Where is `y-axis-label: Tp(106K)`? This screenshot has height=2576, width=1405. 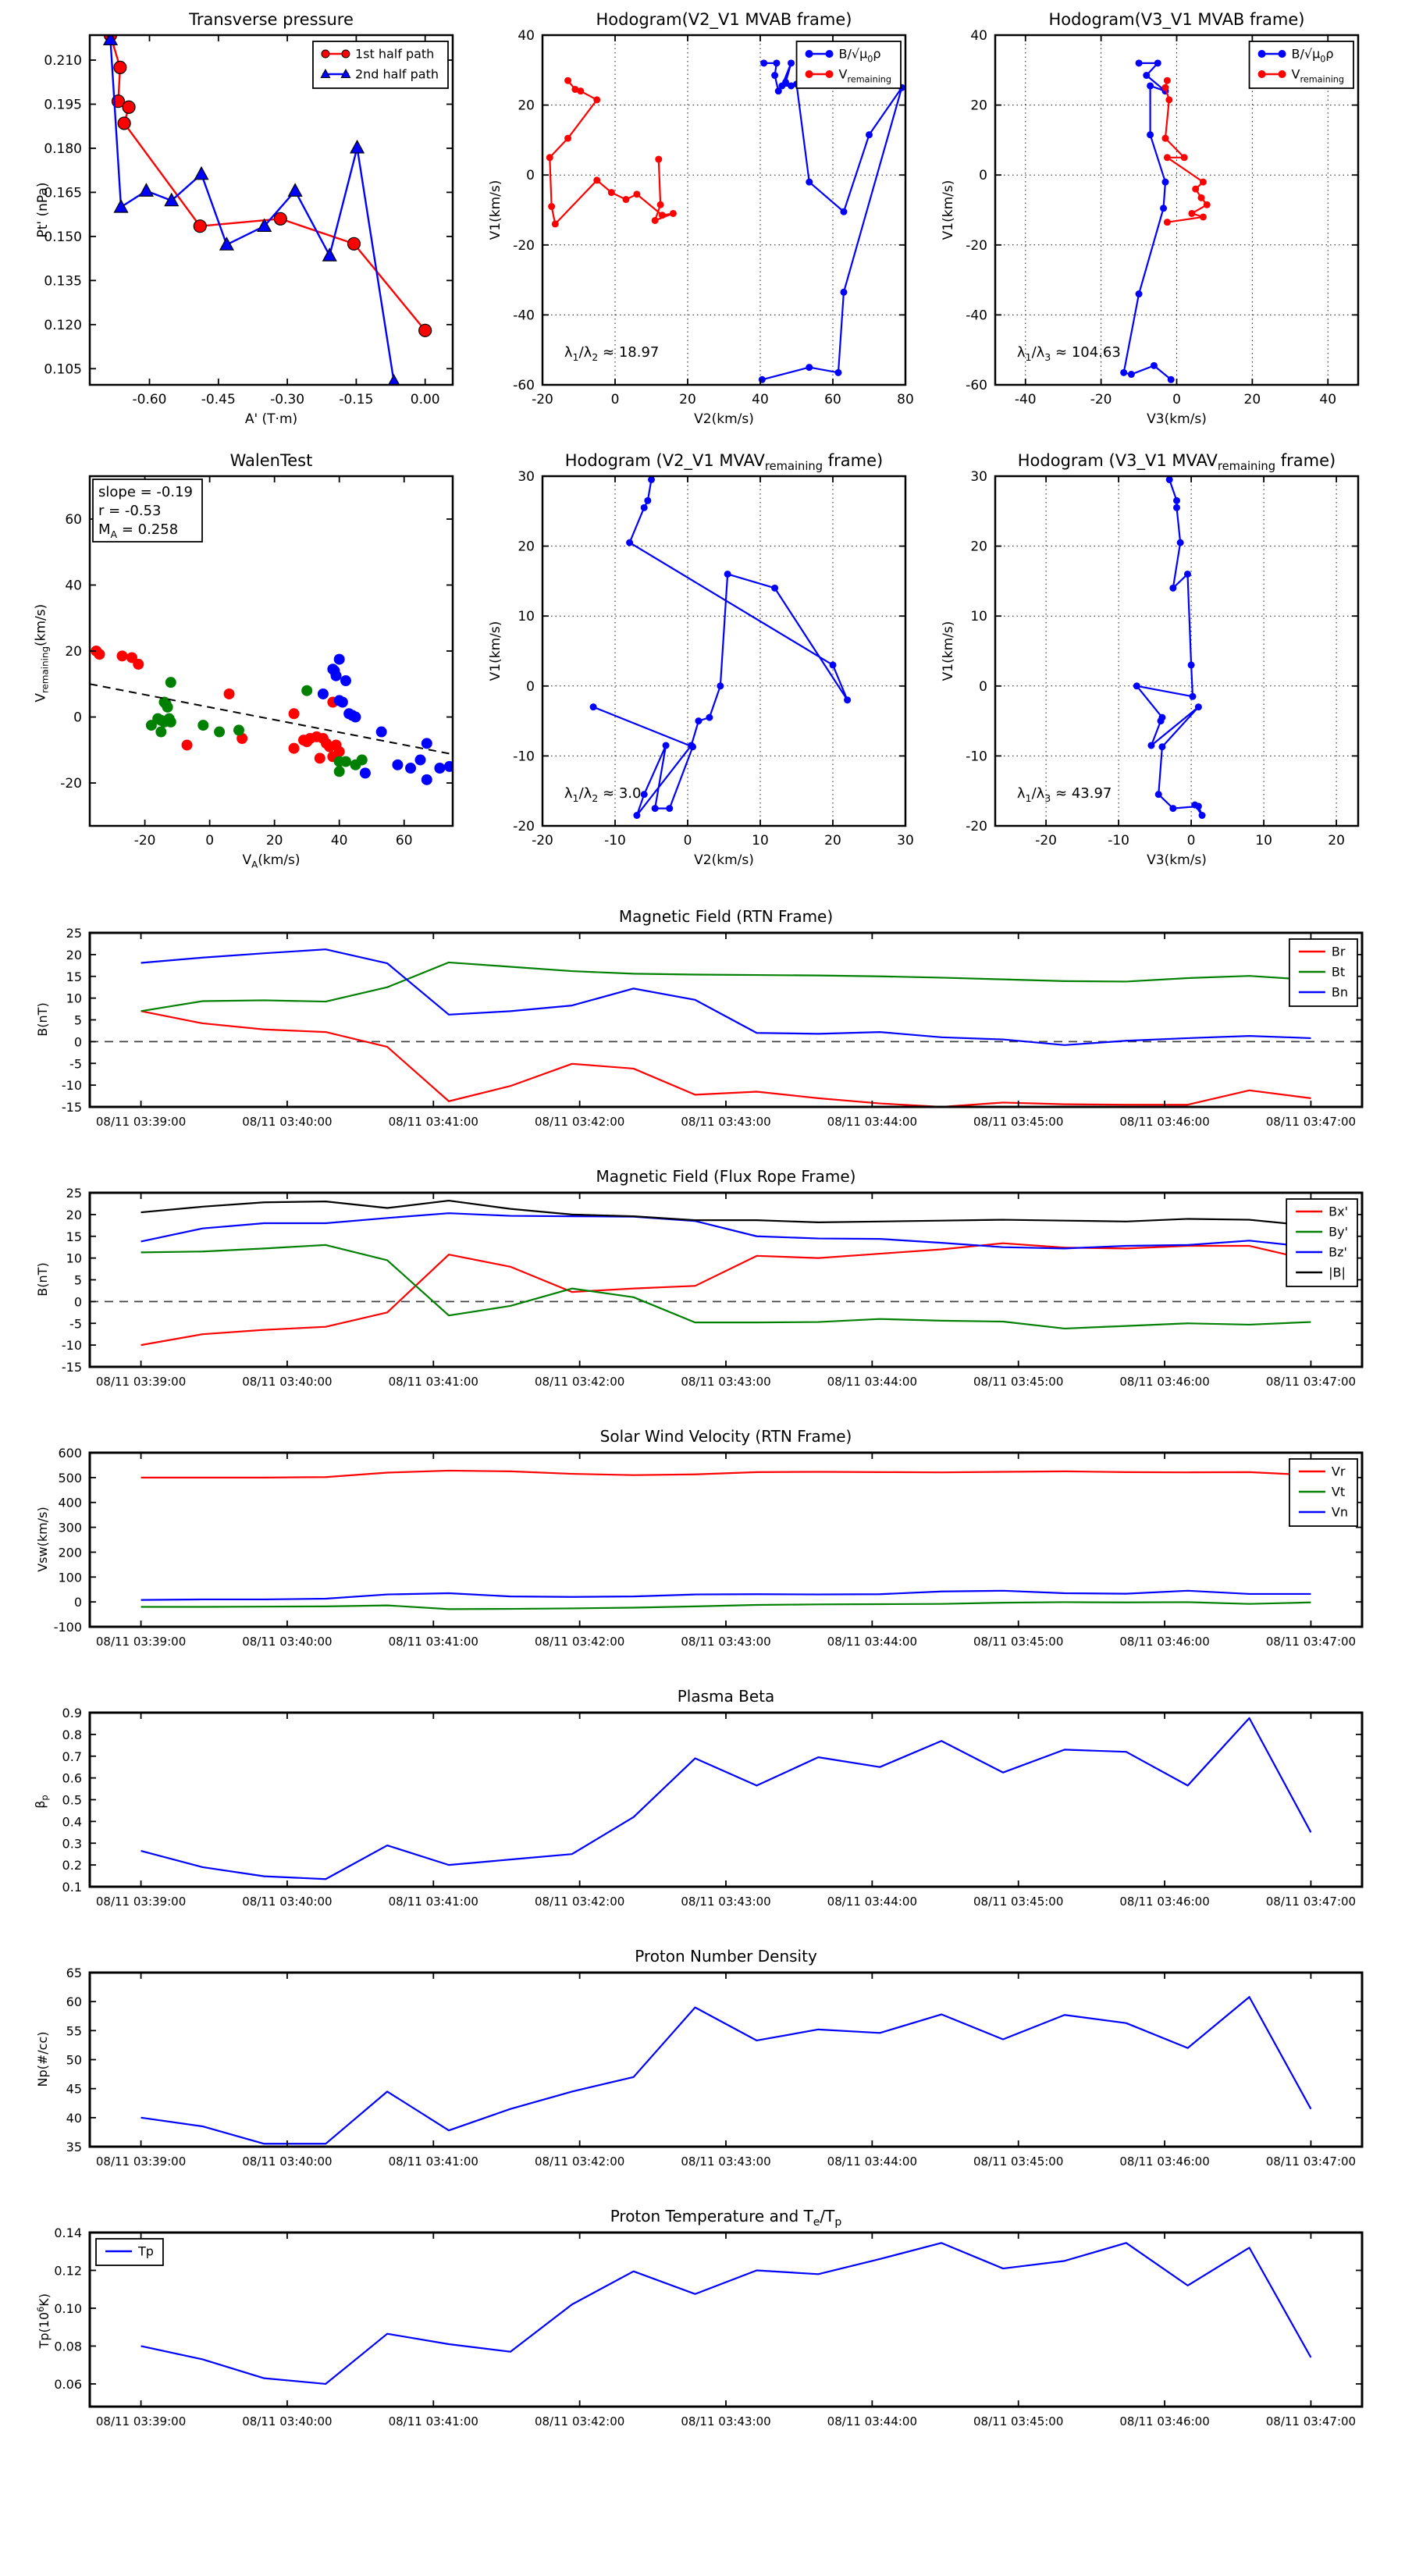
y-axis-label: Tp(106K) is located at coordinates (43, 2321).